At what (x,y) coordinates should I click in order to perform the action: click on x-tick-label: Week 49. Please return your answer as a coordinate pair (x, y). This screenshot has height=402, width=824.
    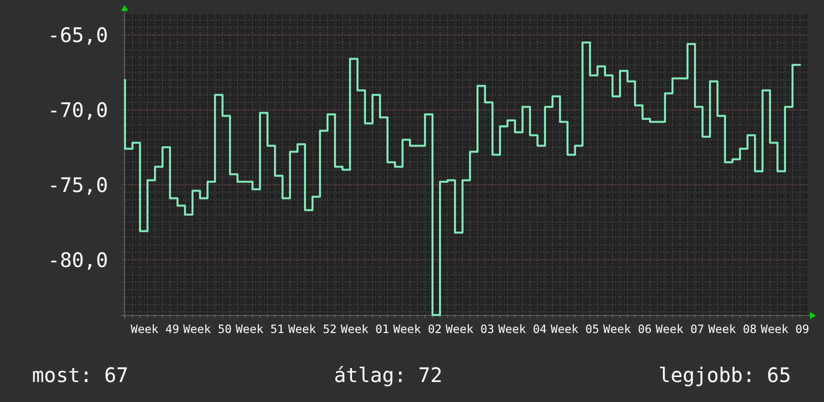
    Looking at the image, I should click on (155, 329).